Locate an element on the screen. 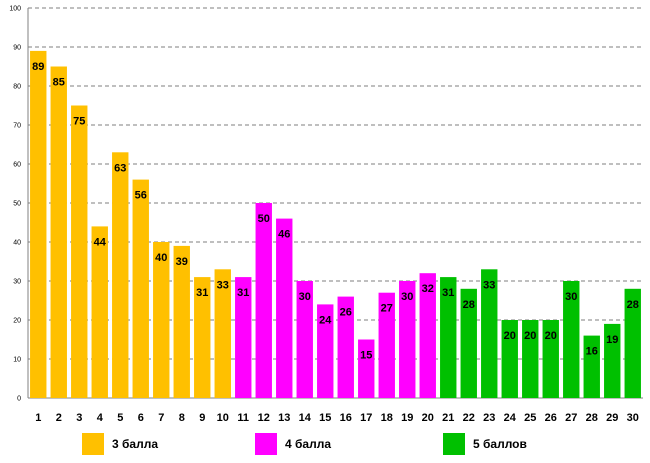 Image resolution: width=650 pixels, height=463 pixels. x-tick-label: 17 is located at coordinates (366, 418).